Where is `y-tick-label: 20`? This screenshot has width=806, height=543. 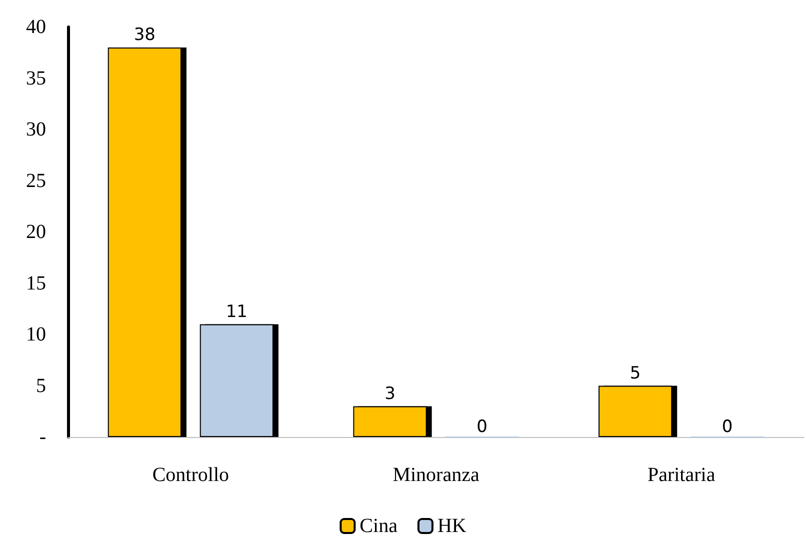
y-tick-label: 20 is located at coordinates (36, 232).